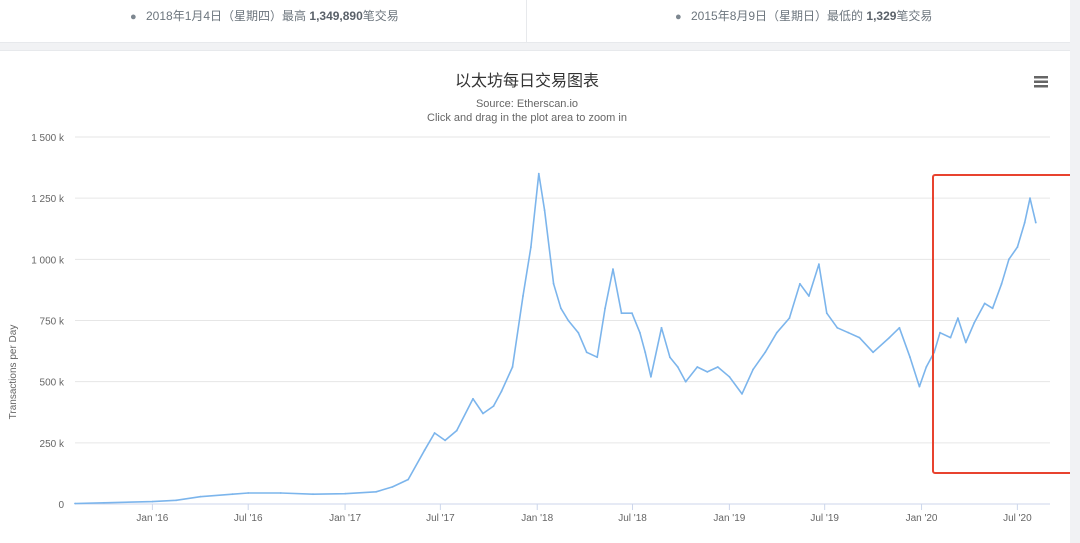  What do you see at coordinates (61, 505) in the screenshot?
I see `y-tick-label: 0` at bounding box center [61, 505].